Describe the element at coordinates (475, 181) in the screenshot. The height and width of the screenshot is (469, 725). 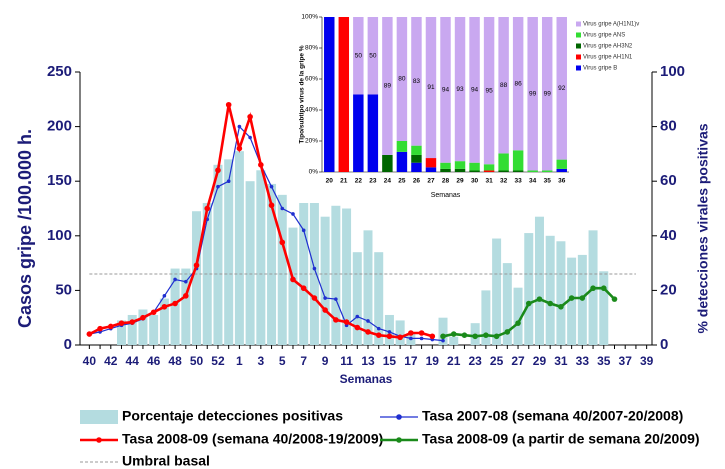
I see `x-tick-label: 30` at that location.